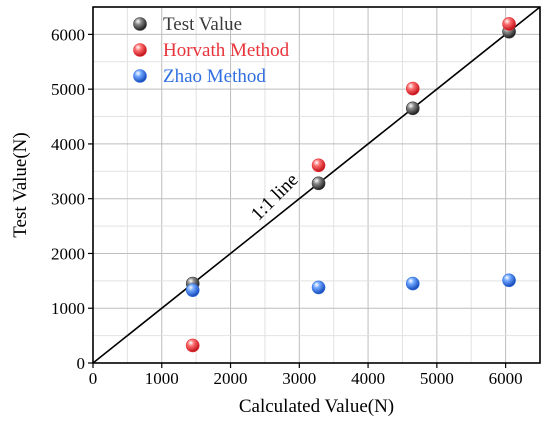  I want to click on legend-marker-zhao-method, so click(140, 76).